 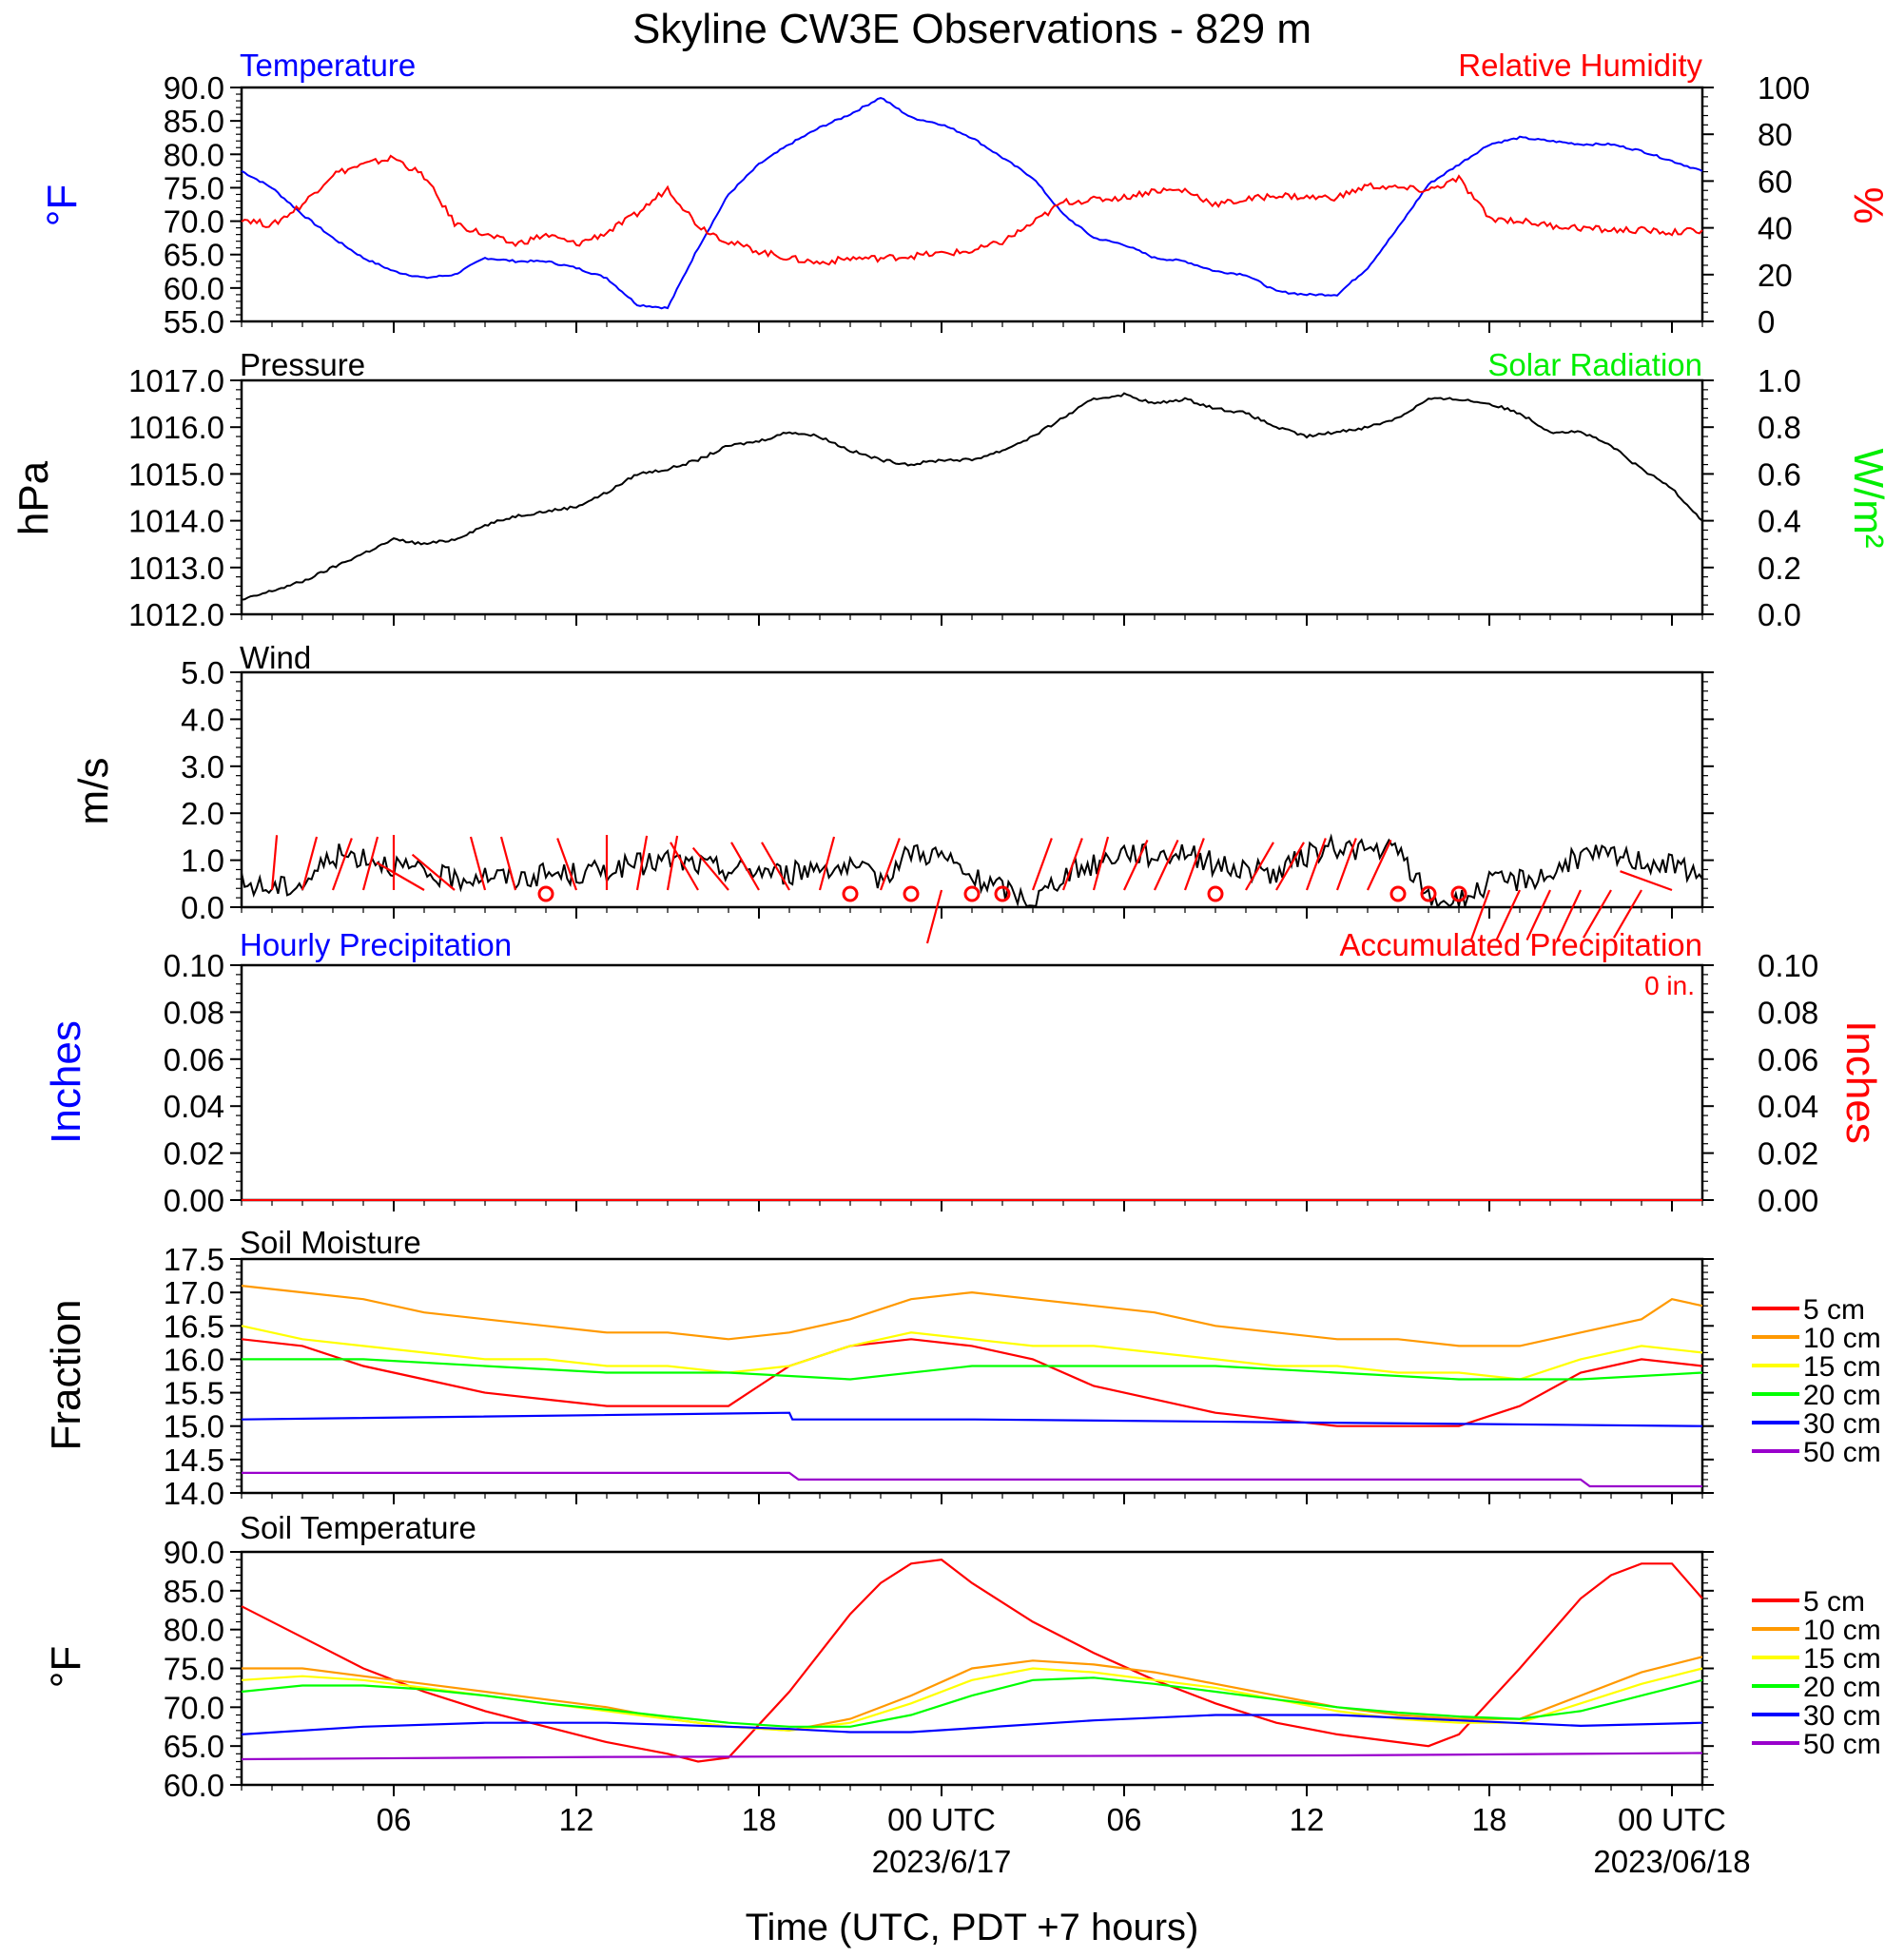 I want to click on y-tick-label: 15.5, so click(x=194, y=1393).